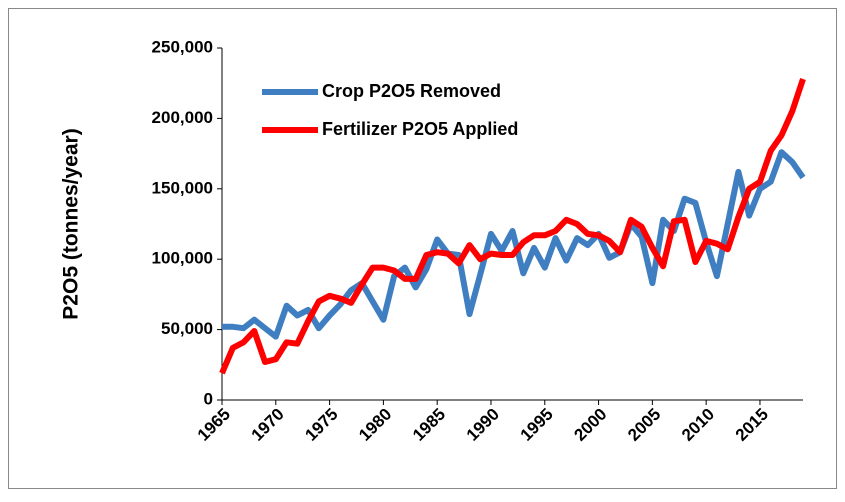 The height and width of the screenshot is (502, 845). Describe the element at coordinates (375, 425) in the screenshot. I see `x-tick-label: 1980` at that location.